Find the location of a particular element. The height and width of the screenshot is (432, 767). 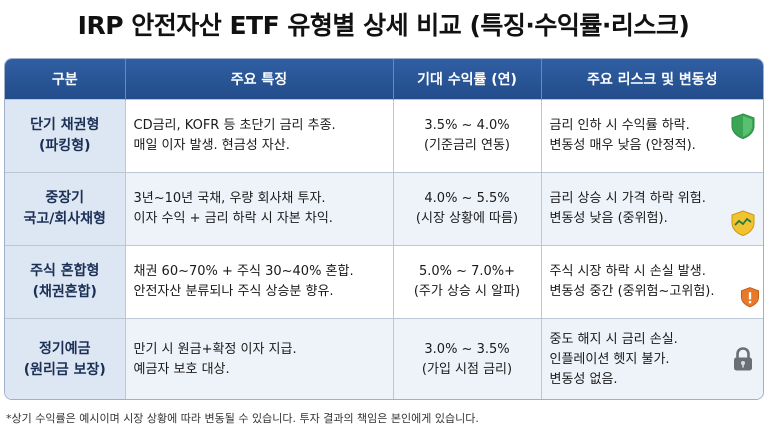

risk-line: 인플레이션 헷지 불가. is located at coordinates (609, 360).